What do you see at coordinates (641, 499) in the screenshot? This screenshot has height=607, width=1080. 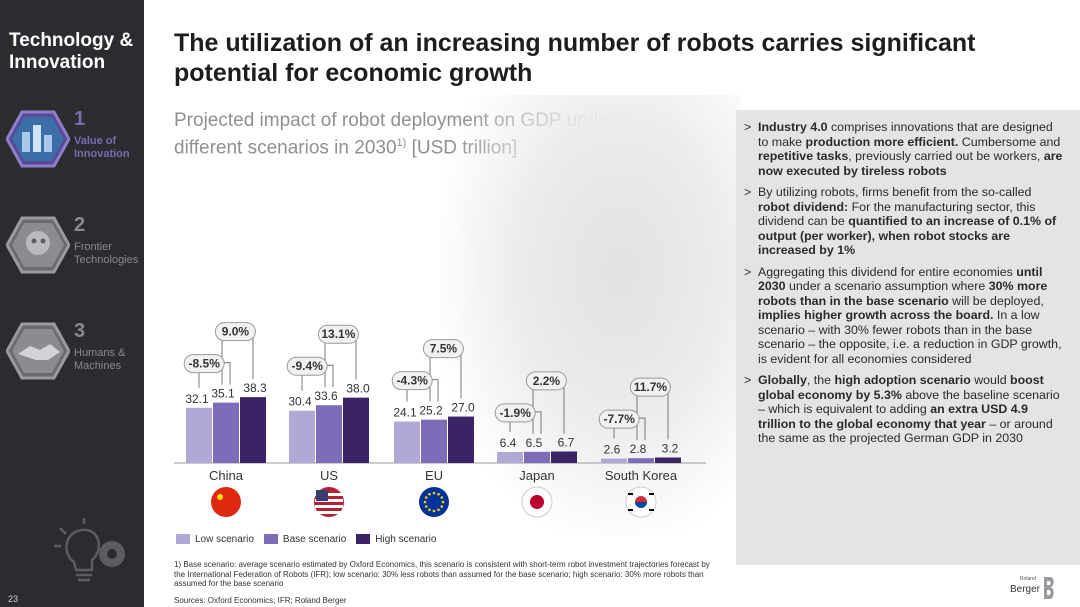 I see `flag-taeguk-top` at bounding box center [641, 499].